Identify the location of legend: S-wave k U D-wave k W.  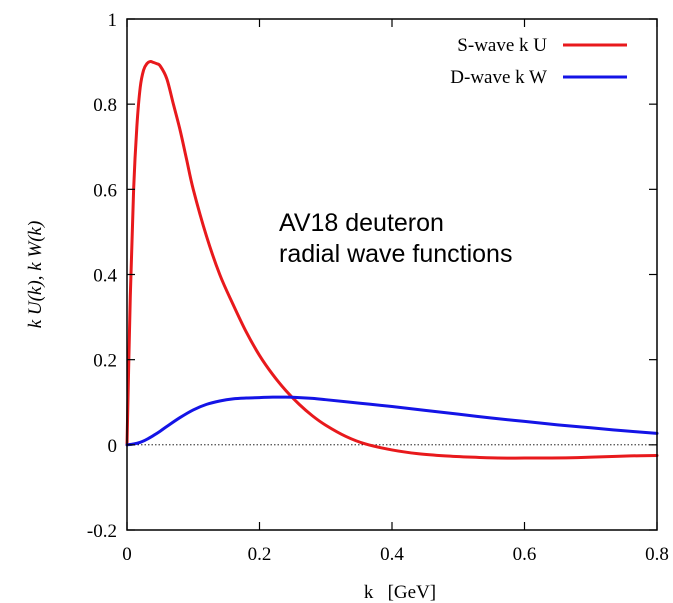
(538, 61).